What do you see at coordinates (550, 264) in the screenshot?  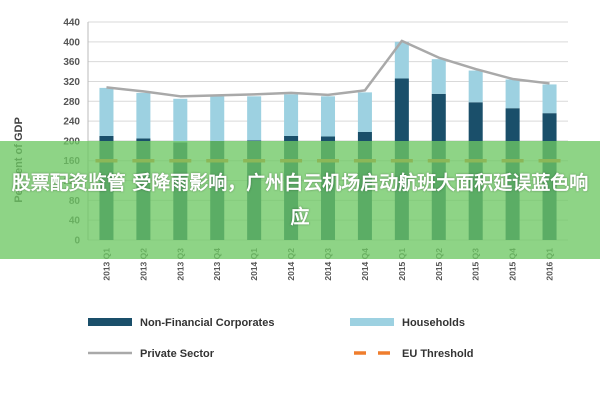 I see `x-tick-label: 2016 Q1` at bounding box center [550, 264].